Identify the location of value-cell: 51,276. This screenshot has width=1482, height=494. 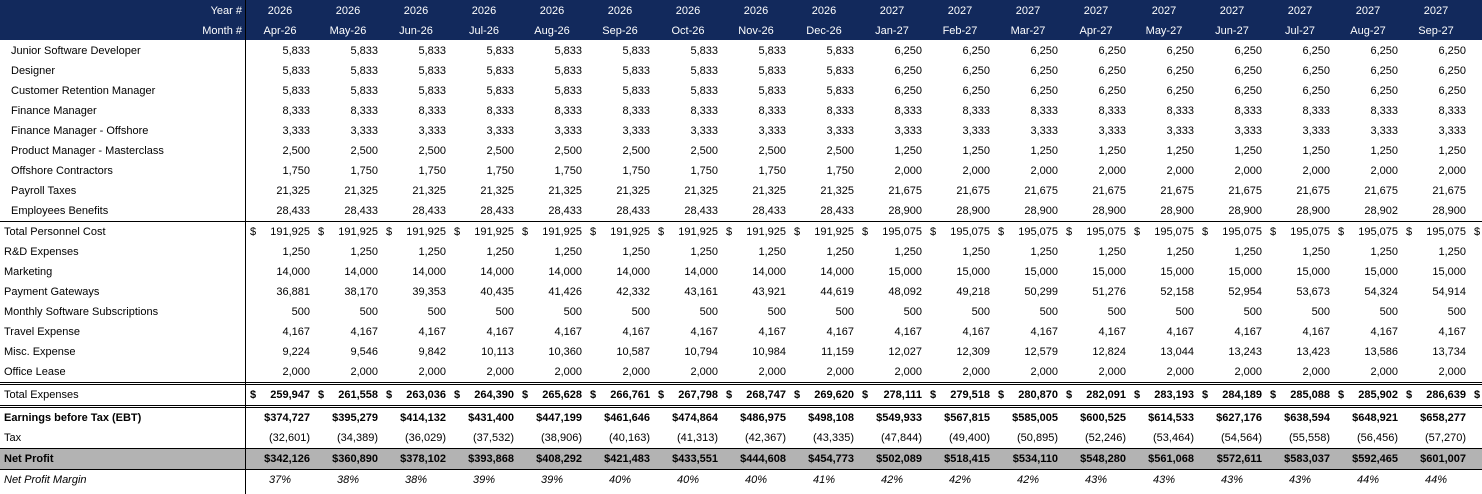
(1109, 292).